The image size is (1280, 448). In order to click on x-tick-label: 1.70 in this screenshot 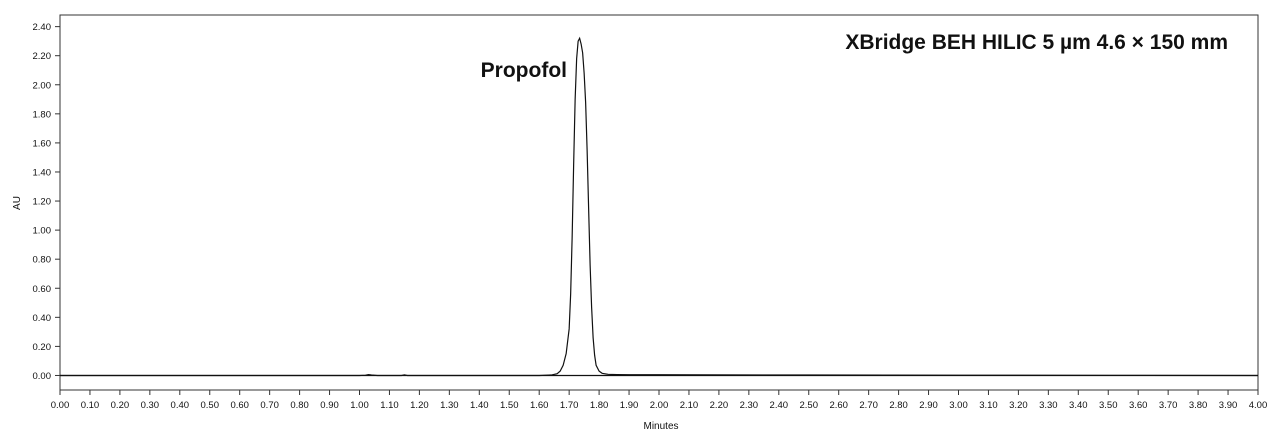, I will do `click(569, 405)`.